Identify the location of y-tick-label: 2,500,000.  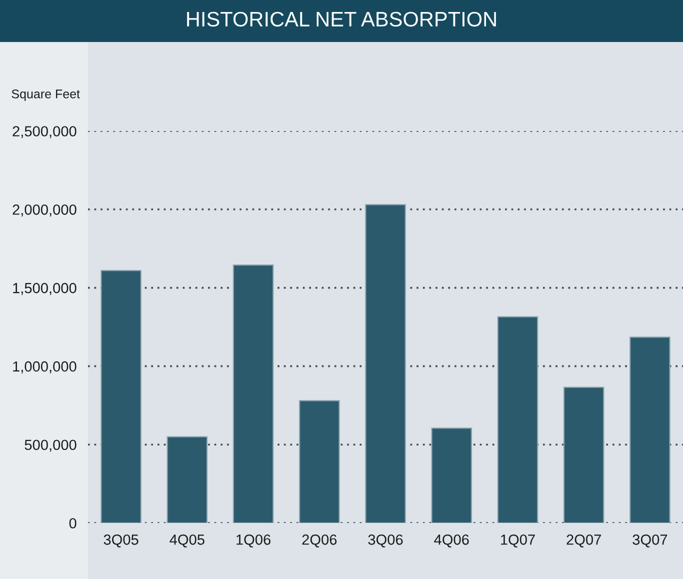
(44, 132).